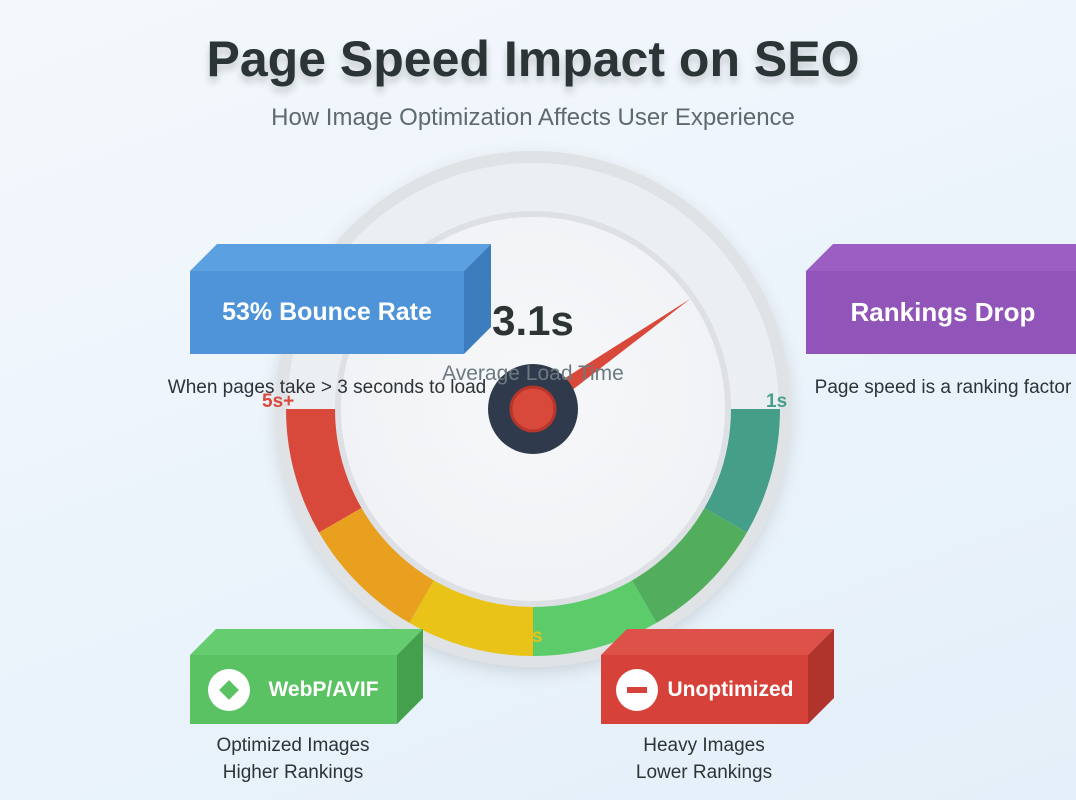  What do you see at coordinates (704, 745) in the screenshot?
I see `unoptimized-caption-line1: Heavy Images` at bounding box center [704, 745].